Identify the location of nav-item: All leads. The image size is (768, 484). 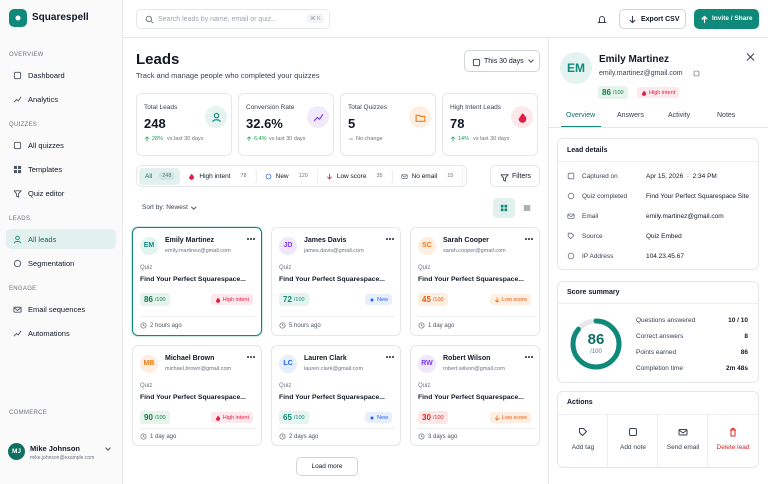
(61, 239).